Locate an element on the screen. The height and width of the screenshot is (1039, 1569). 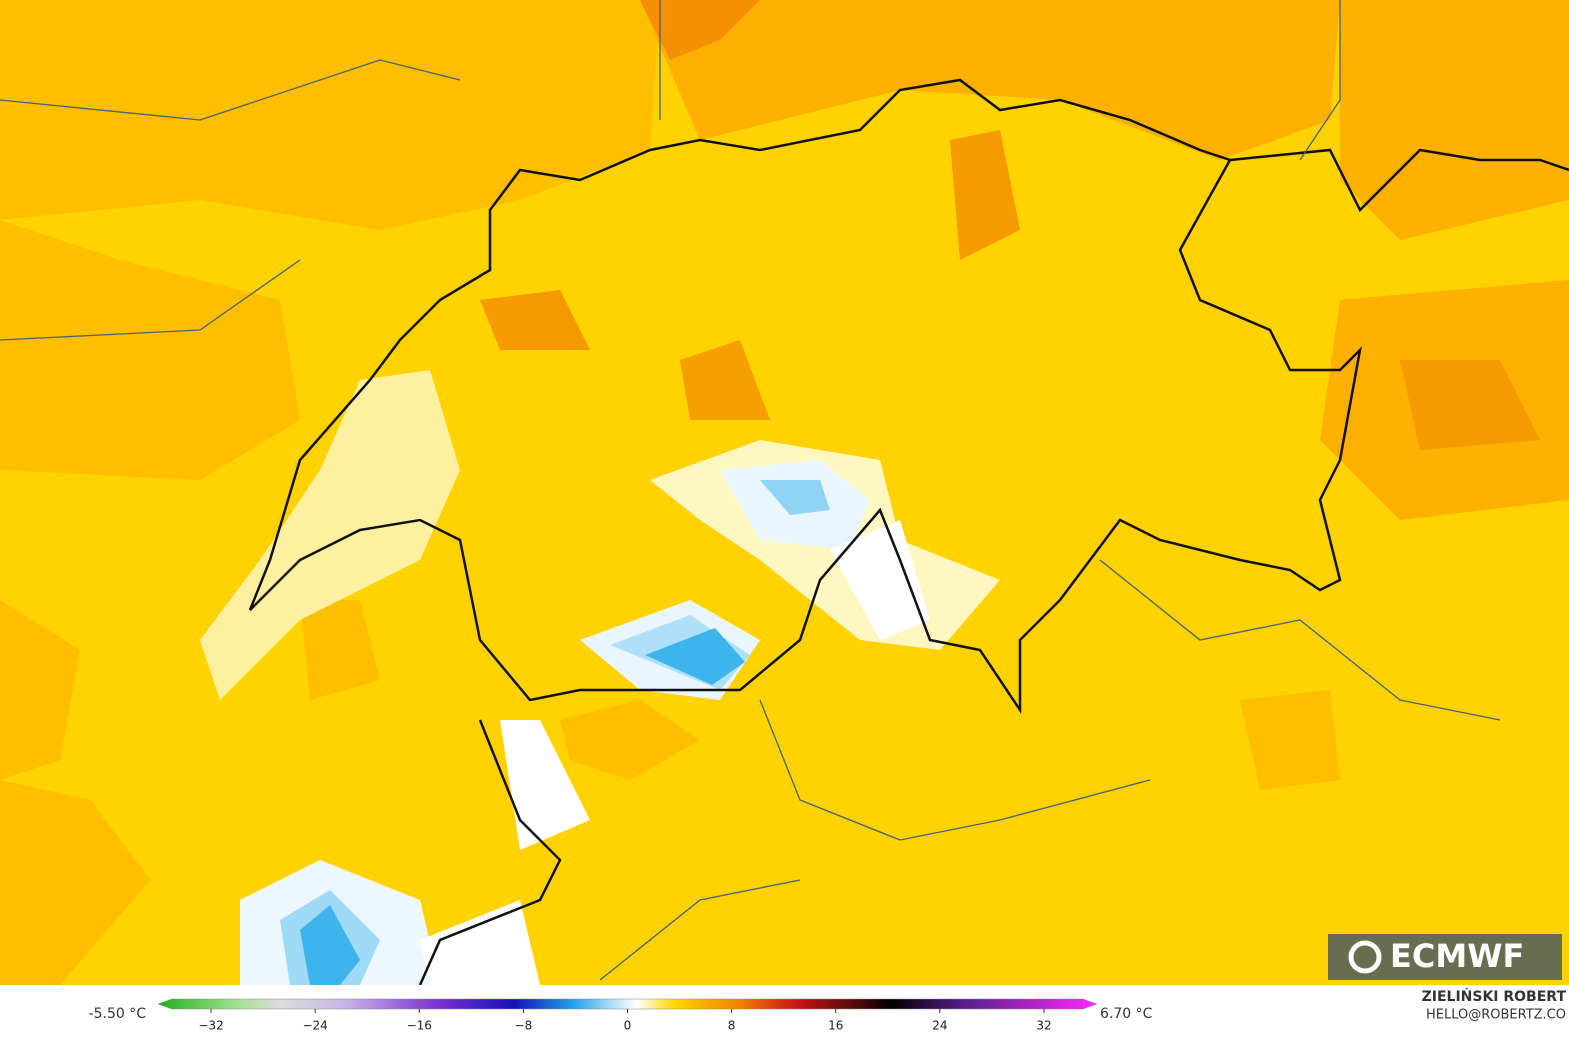
colorbar-bar is located at coordinates (627, 1004).